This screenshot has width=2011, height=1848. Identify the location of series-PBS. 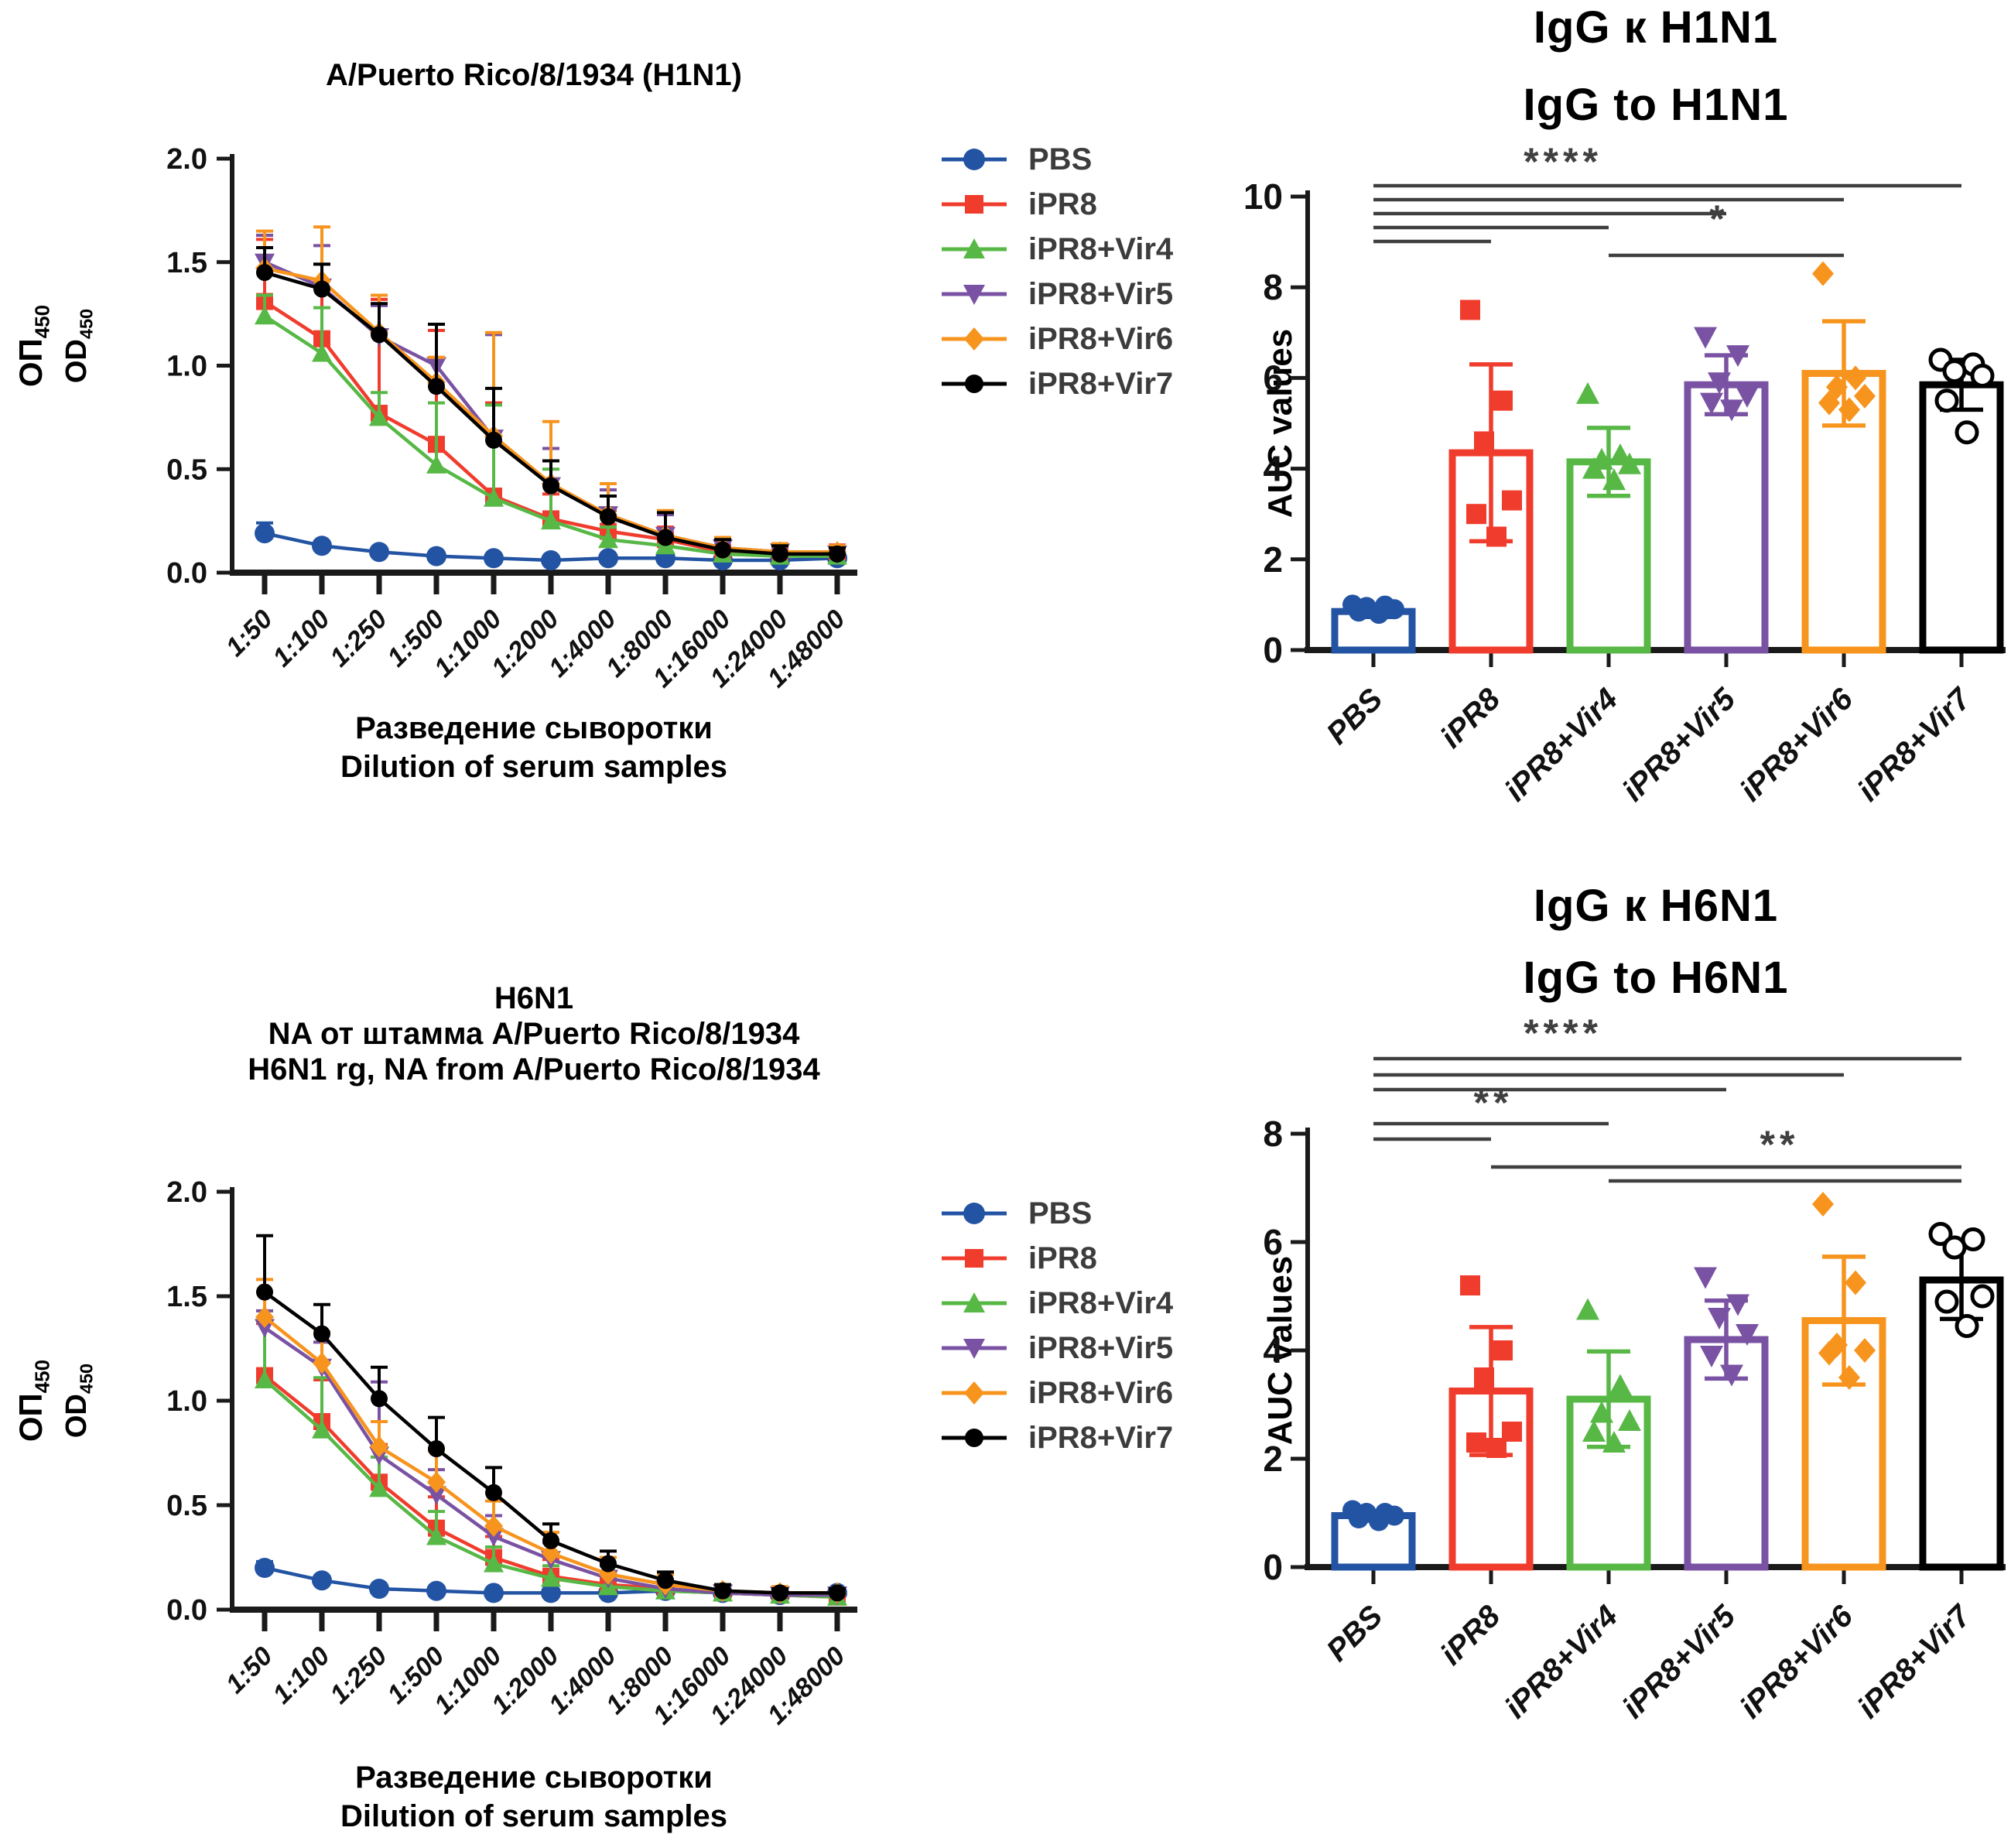
(551, 545).